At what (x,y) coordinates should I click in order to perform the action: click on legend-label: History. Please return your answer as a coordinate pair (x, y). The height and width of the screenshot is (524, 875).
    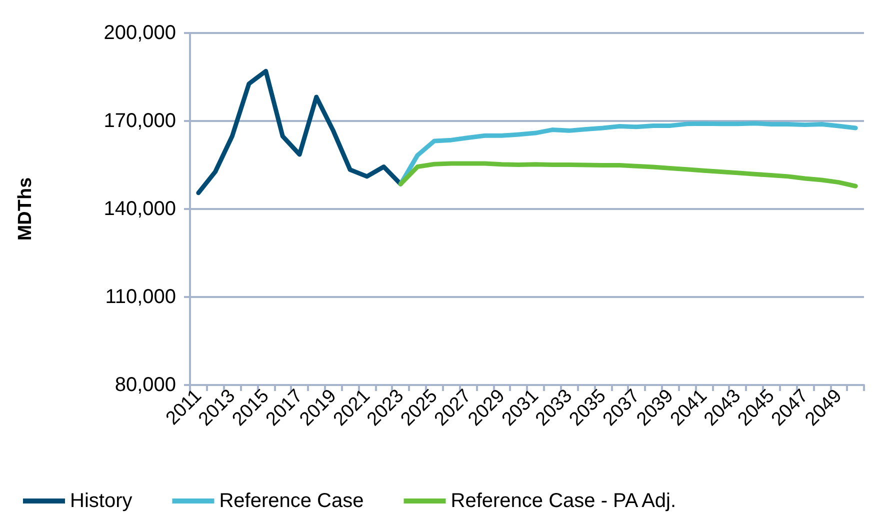
    Looking at the image, I should click on (101, 501).